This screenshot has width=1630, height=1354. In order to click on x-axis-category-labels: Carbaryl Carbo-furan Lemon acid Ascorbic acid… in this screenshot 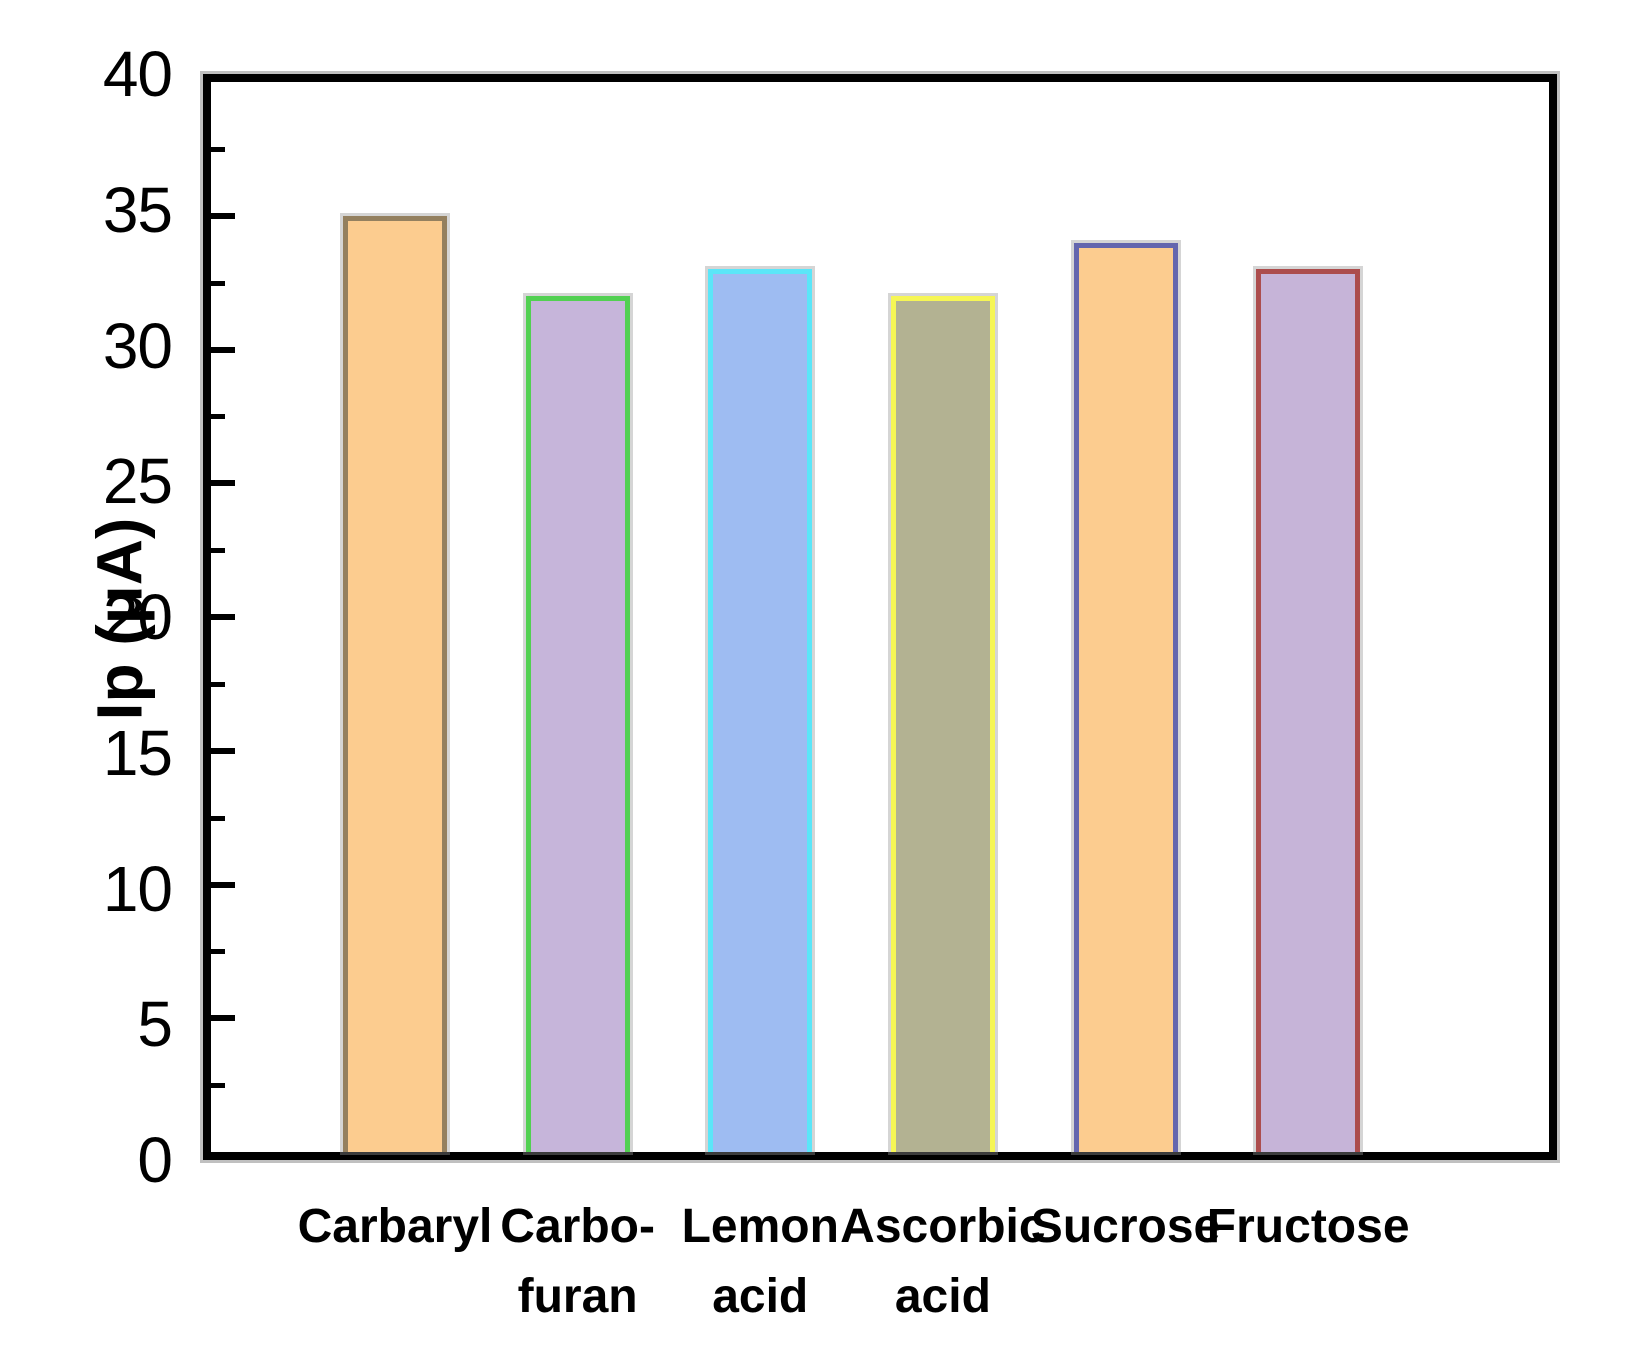, I will do `click(880, 1267)`.